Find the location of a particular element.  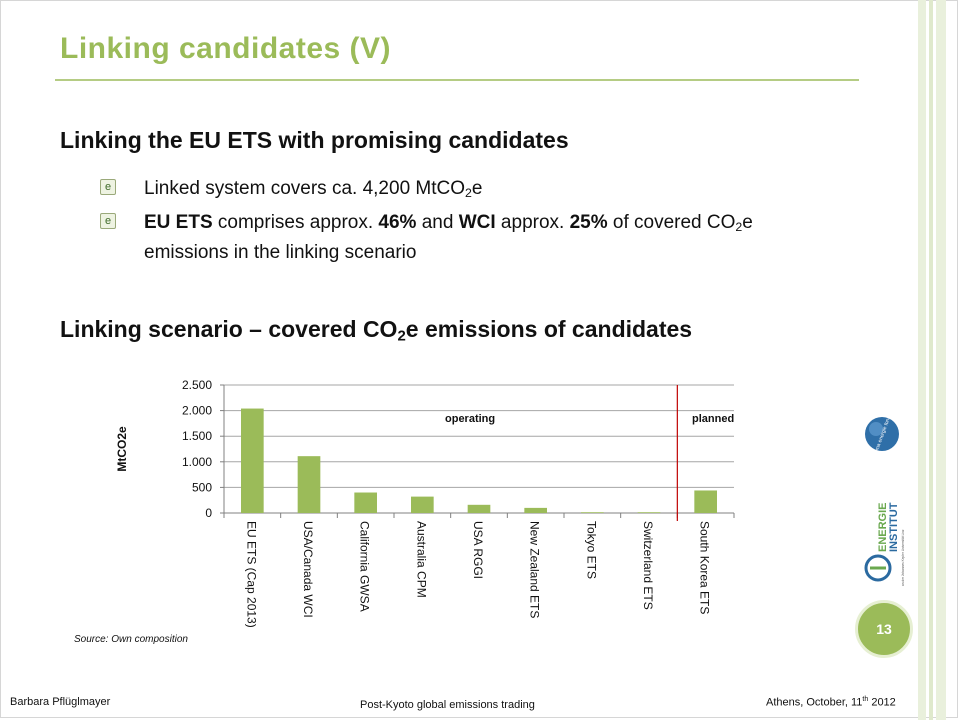

footer-center: Post-Kyoto global emissions trading is located at coordinates (447, 705).